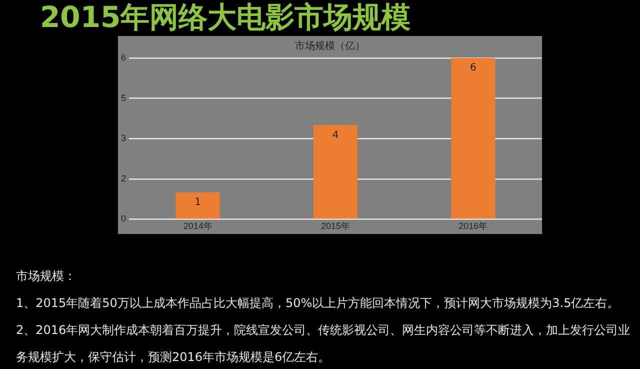  Describe the element at coordinates (318, 303) in the screenshot. I see `text: 1、2015年随着50万以上成本作品占比大幅提高，50%以上片方能回本情况下，预计网大市场规模为3.5亿左右。` at that location.